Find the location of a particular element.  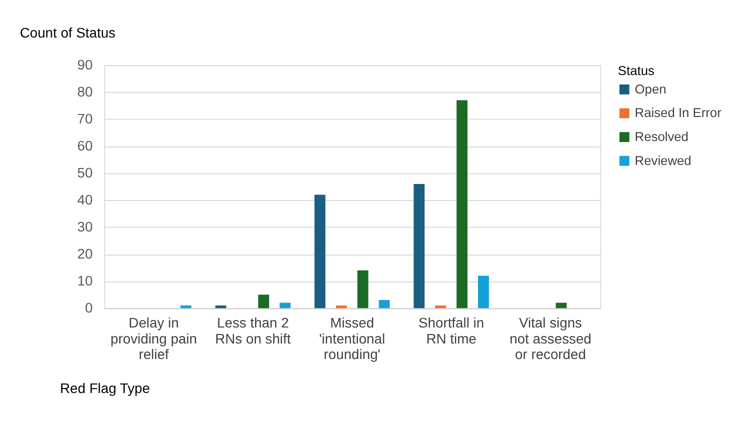

y-tick-label: 70 is located at coordinates (85, 118).